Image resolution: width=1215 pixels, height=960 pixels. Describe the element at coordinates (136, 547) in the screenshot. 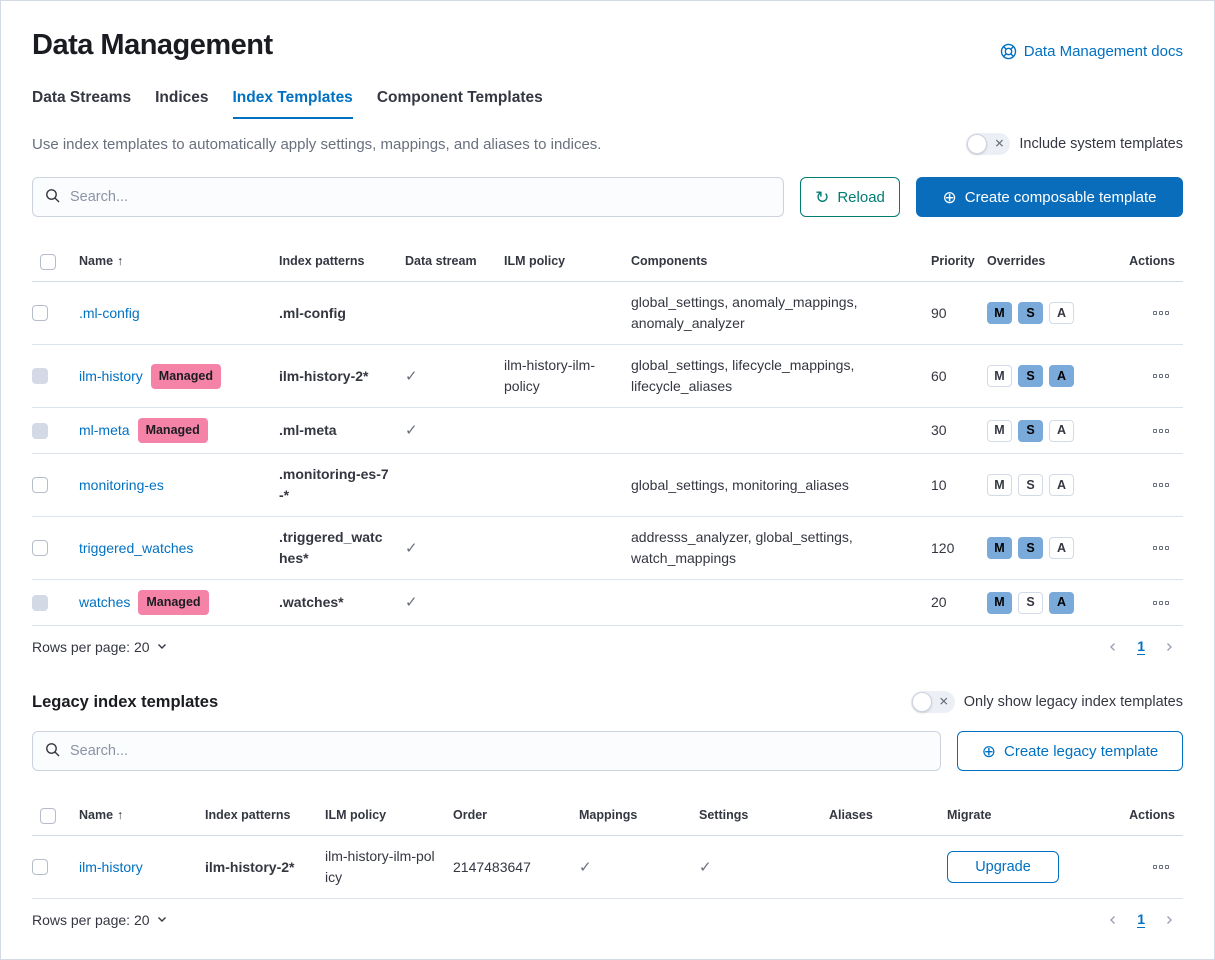

I see `template-name-link: triggered_watches` at that location.